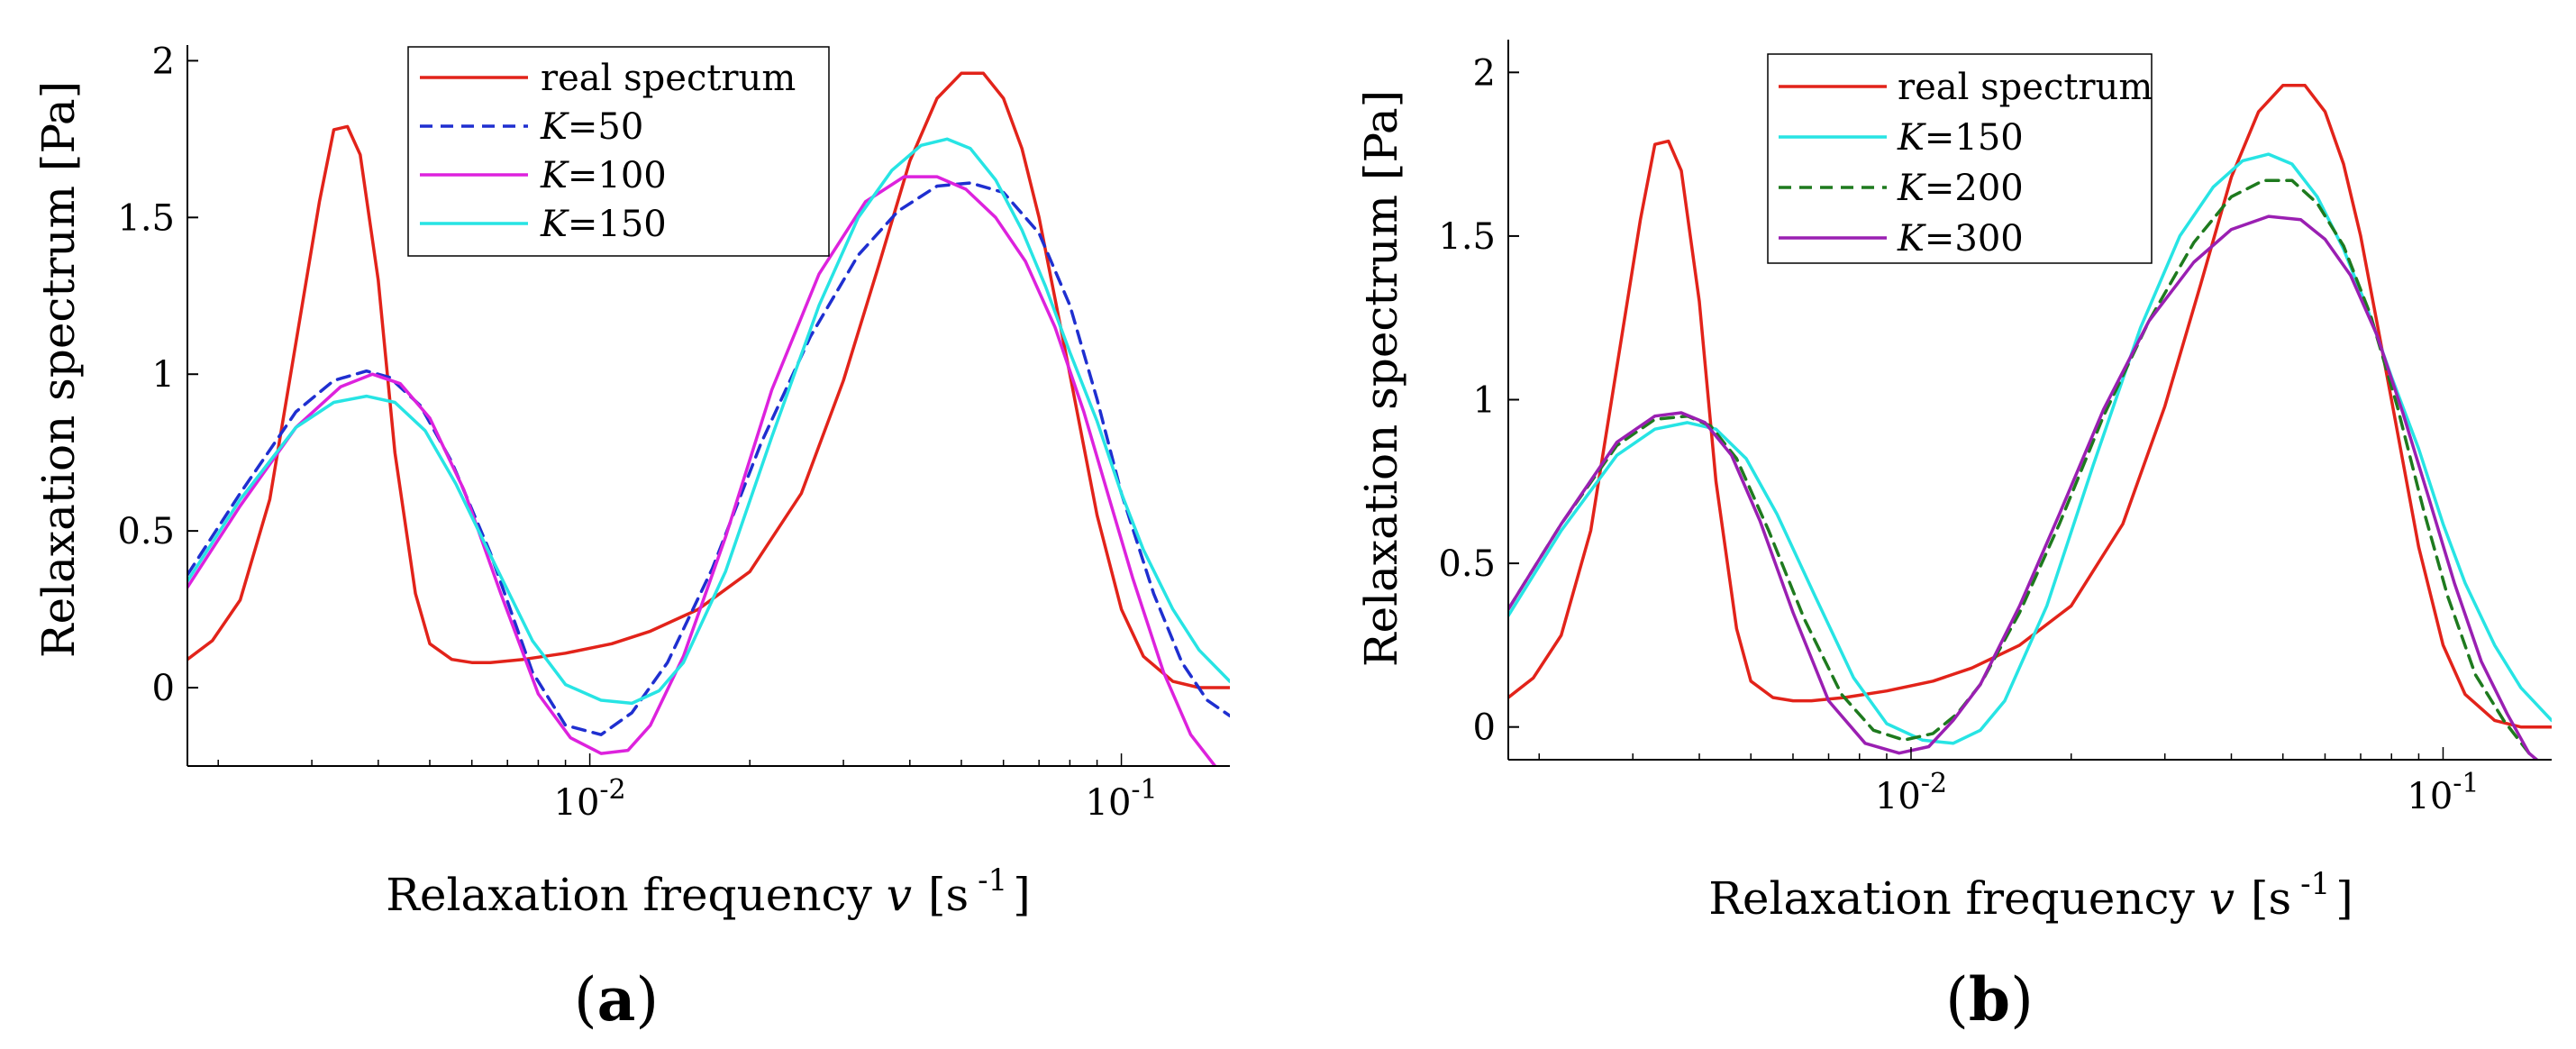 This screenshot has height=1049, width=2576. I want to click on panel-a-label: (a), so click(616, 1000).